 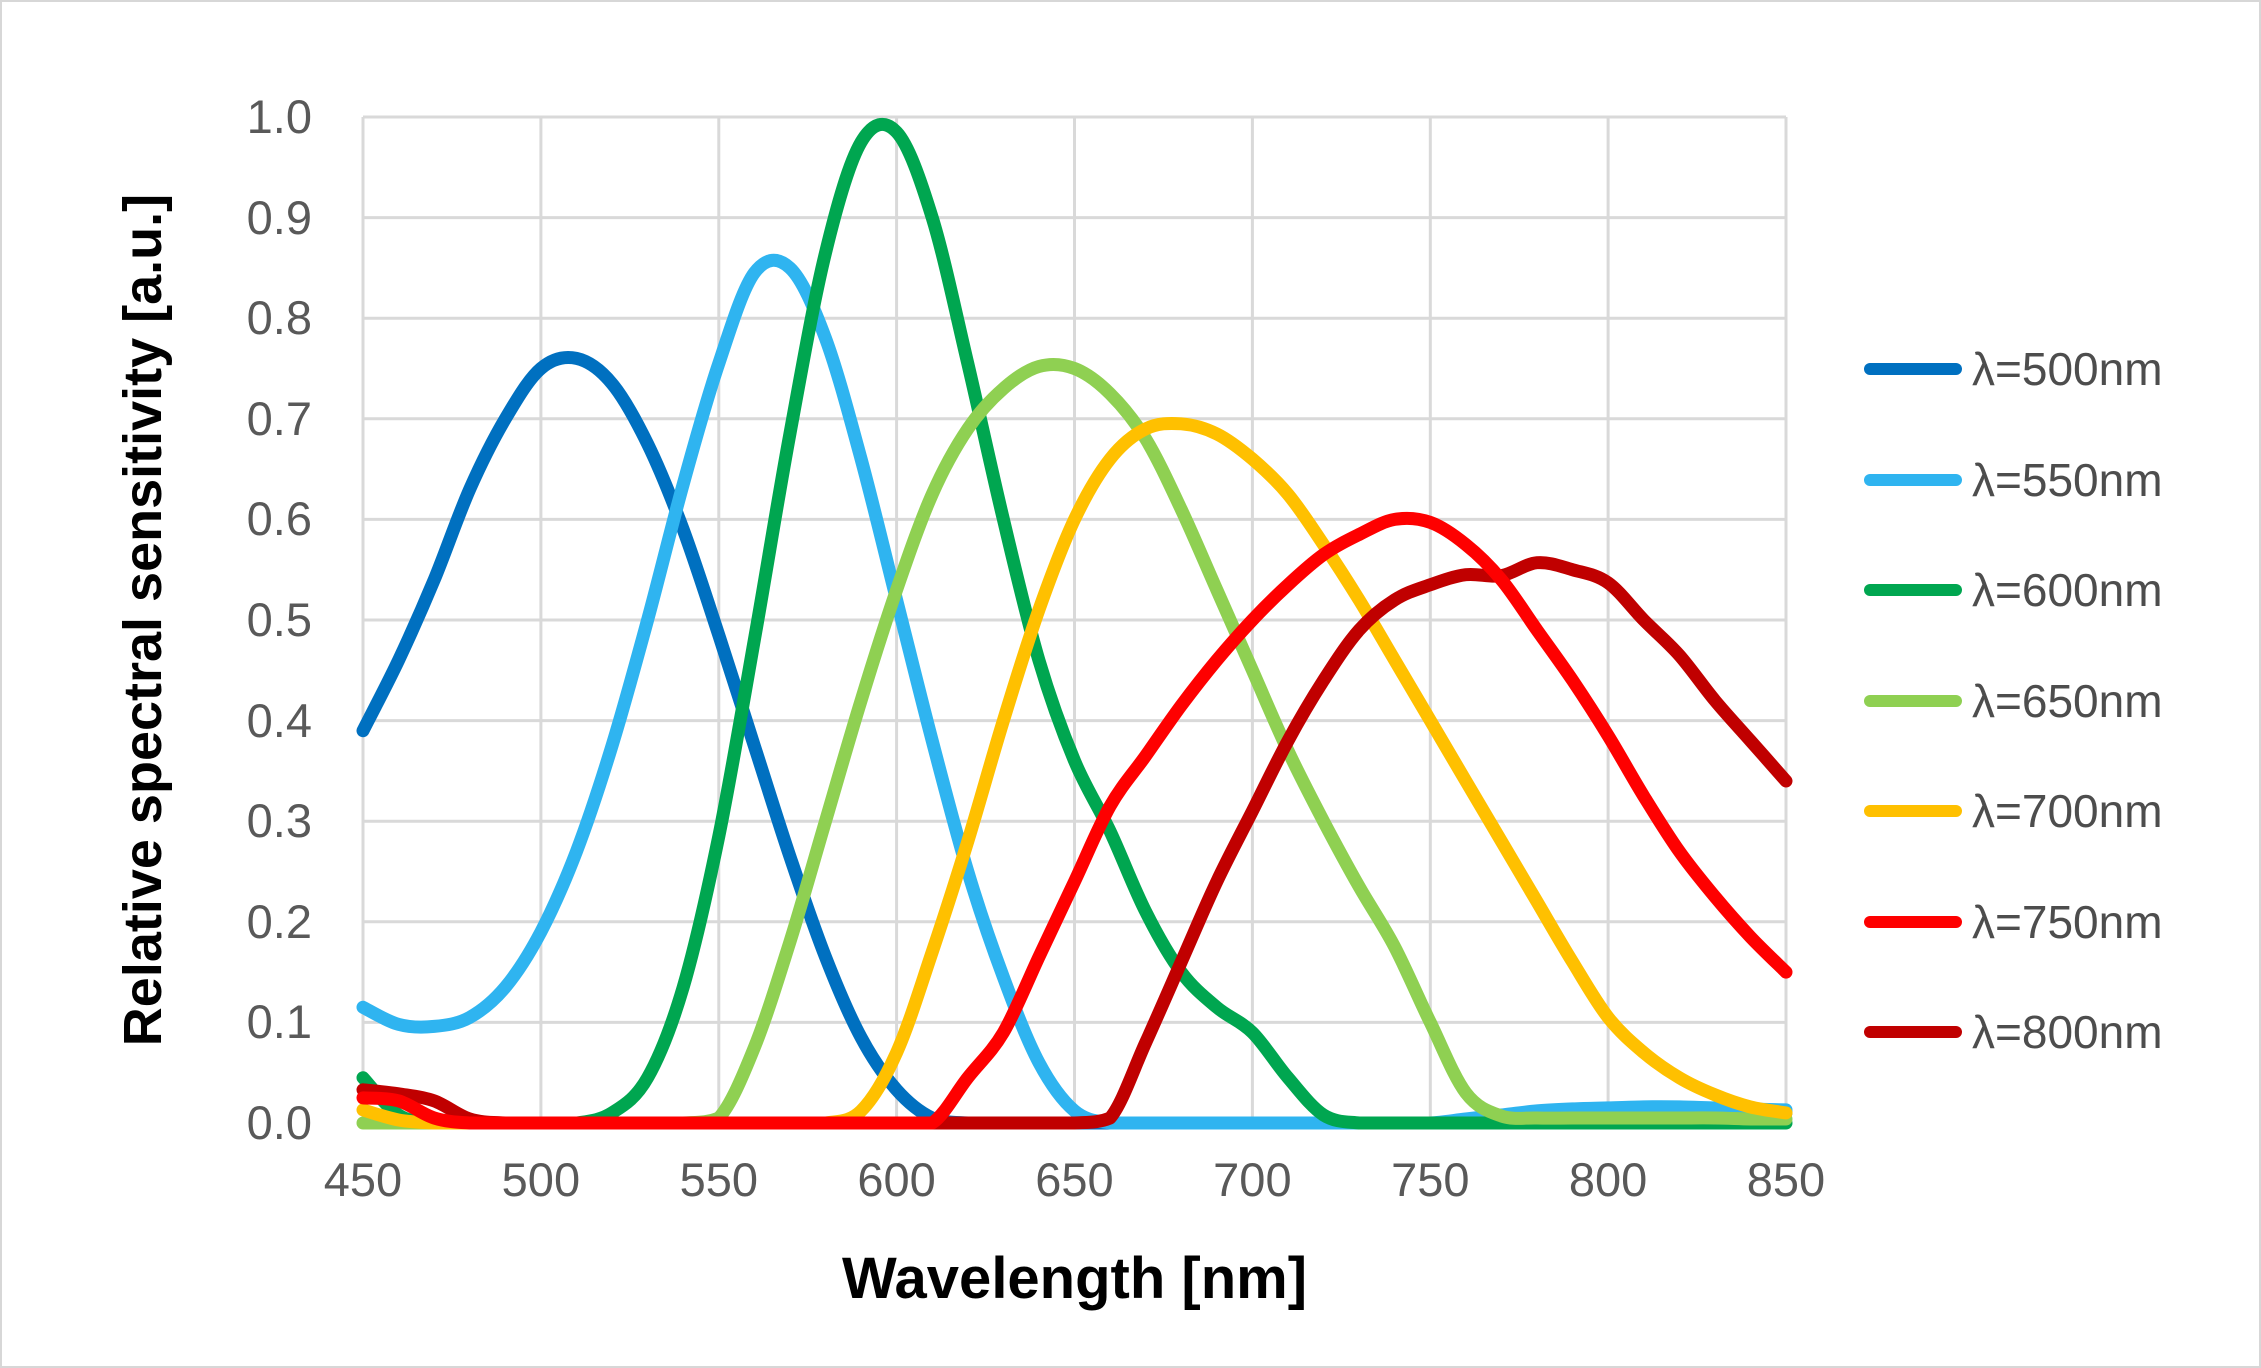 I want to click on x-tick-label-800: 800, so click(x=1608, y=1179).